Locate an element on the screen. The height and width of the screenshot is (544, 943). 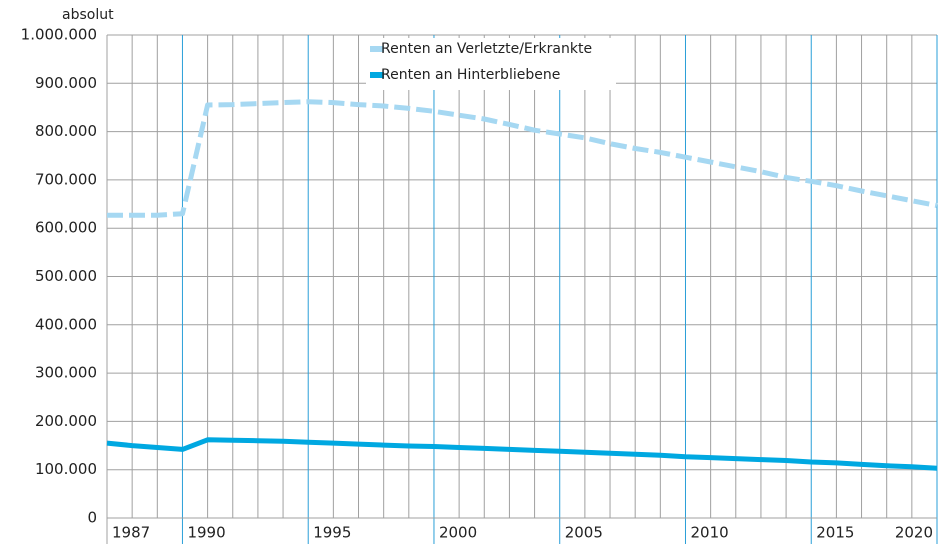
y-tick-label: 400.000 is located at coordinates (66, 324).